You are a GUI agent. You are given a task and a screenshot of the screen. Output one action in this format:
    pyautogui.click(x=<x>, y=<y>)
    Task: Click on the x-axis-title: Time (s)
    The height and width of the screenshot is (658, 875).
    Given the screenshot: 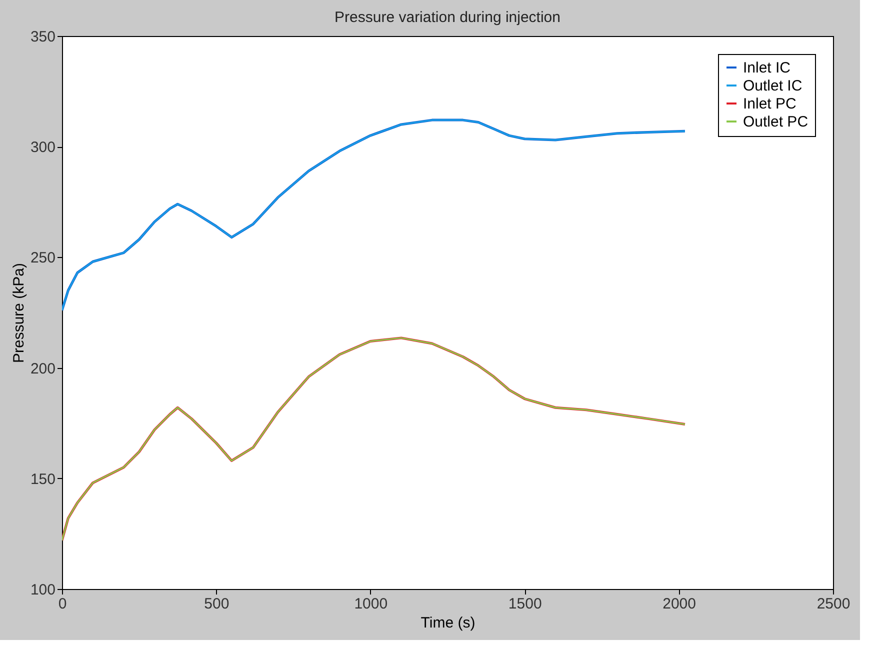 What is the action you would take?
    pyautogui.click(x=448, y=623)
    